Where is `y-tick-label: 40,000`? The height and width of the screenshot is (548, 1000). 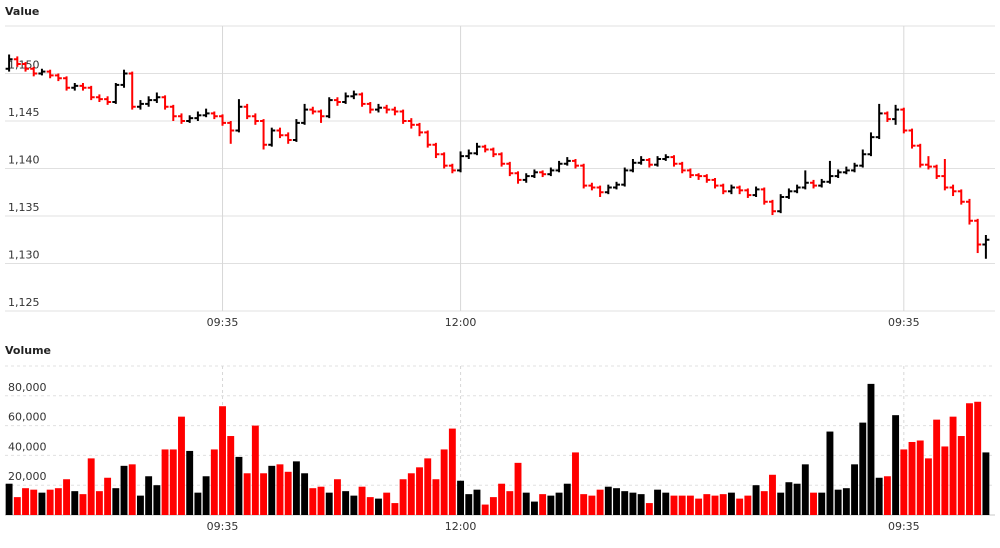 y-tick-label: 40,000 is located at coordinates (27, 446).